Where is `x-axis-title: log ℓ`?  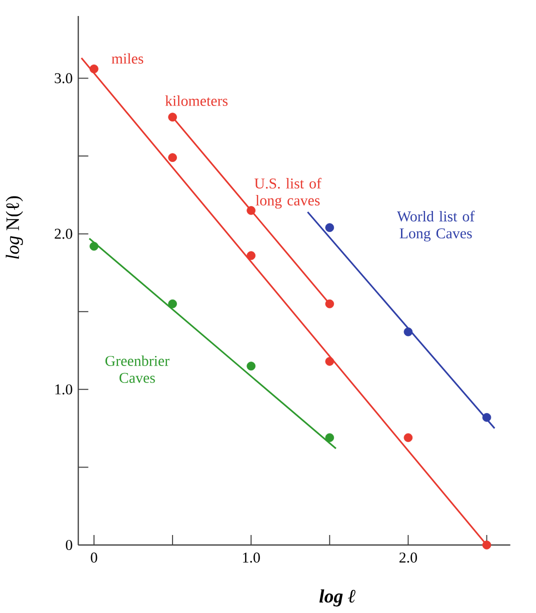
x-axis-title: log ℓ is located at coordinates (337, 597).